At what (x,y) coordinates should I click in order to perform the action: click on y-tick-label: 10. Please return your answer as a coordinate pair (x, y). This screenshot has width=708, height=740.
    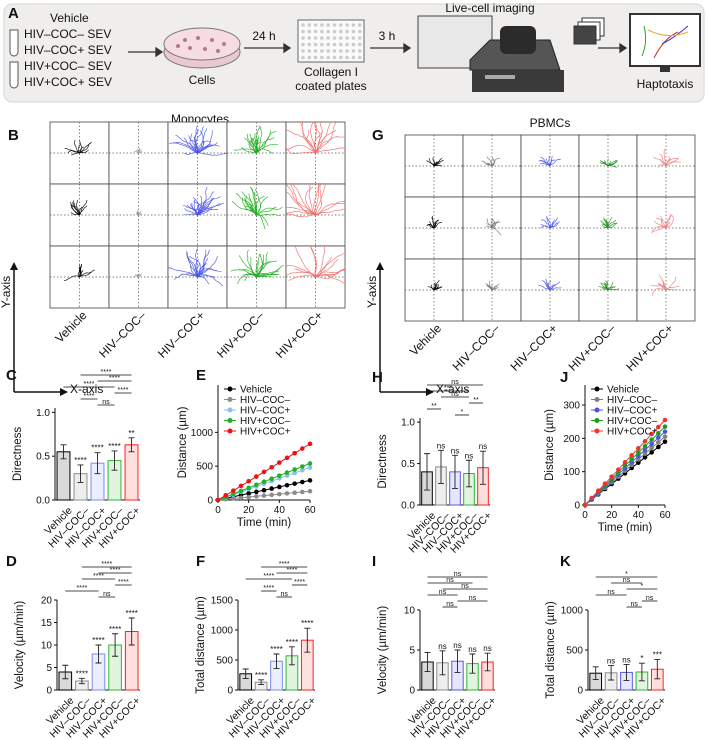
    Looking at the image, I should click on (47, 646).